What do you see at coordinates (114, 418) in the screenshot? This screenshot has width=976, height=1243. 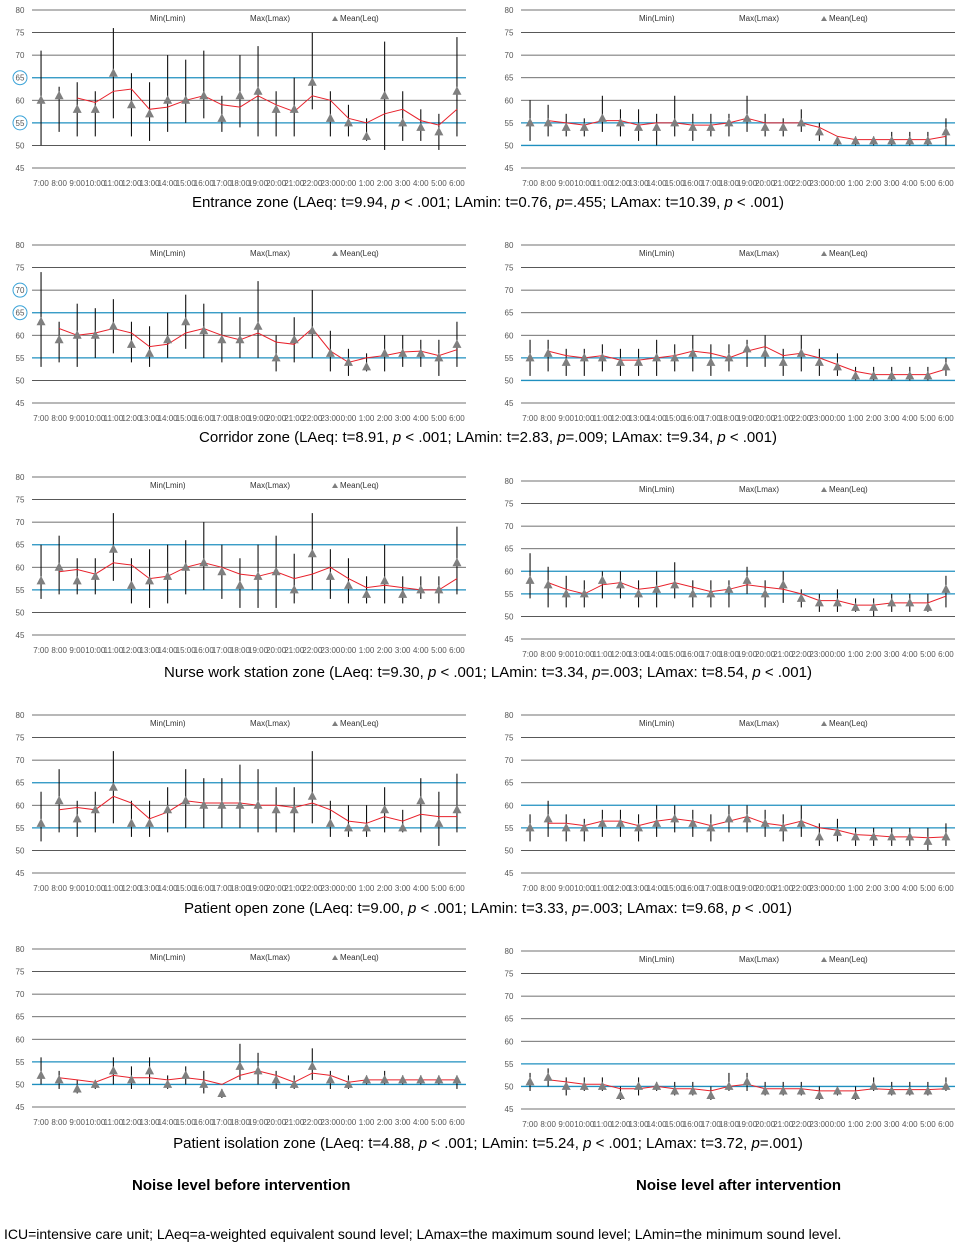 I see `x-tick-label: 11:00` at bounding box center [114, 418].